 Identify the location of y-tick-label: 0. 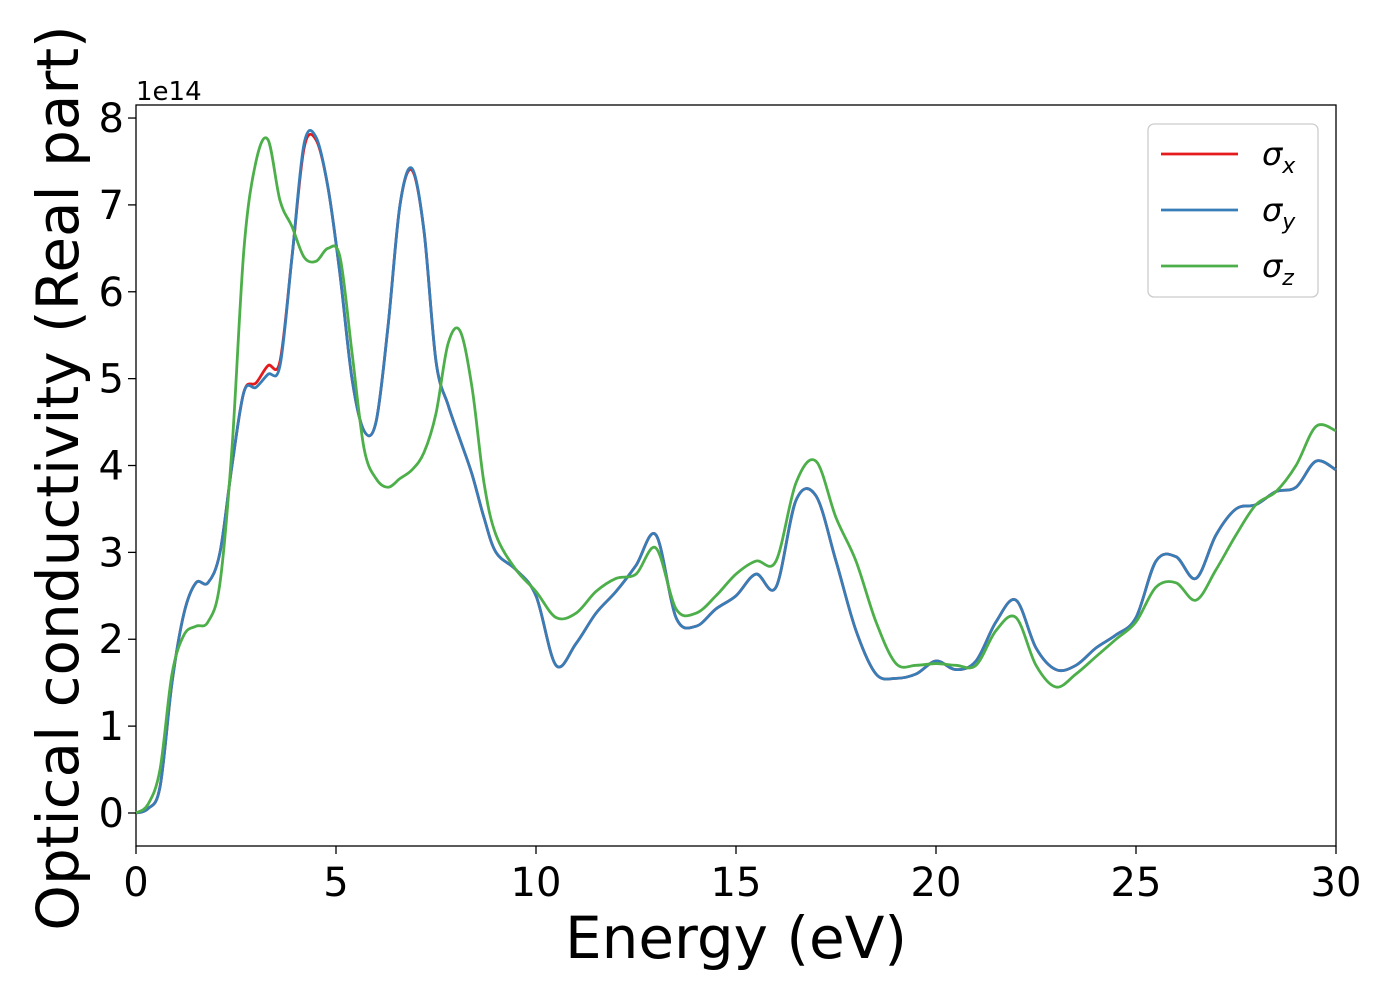
(111, 814).